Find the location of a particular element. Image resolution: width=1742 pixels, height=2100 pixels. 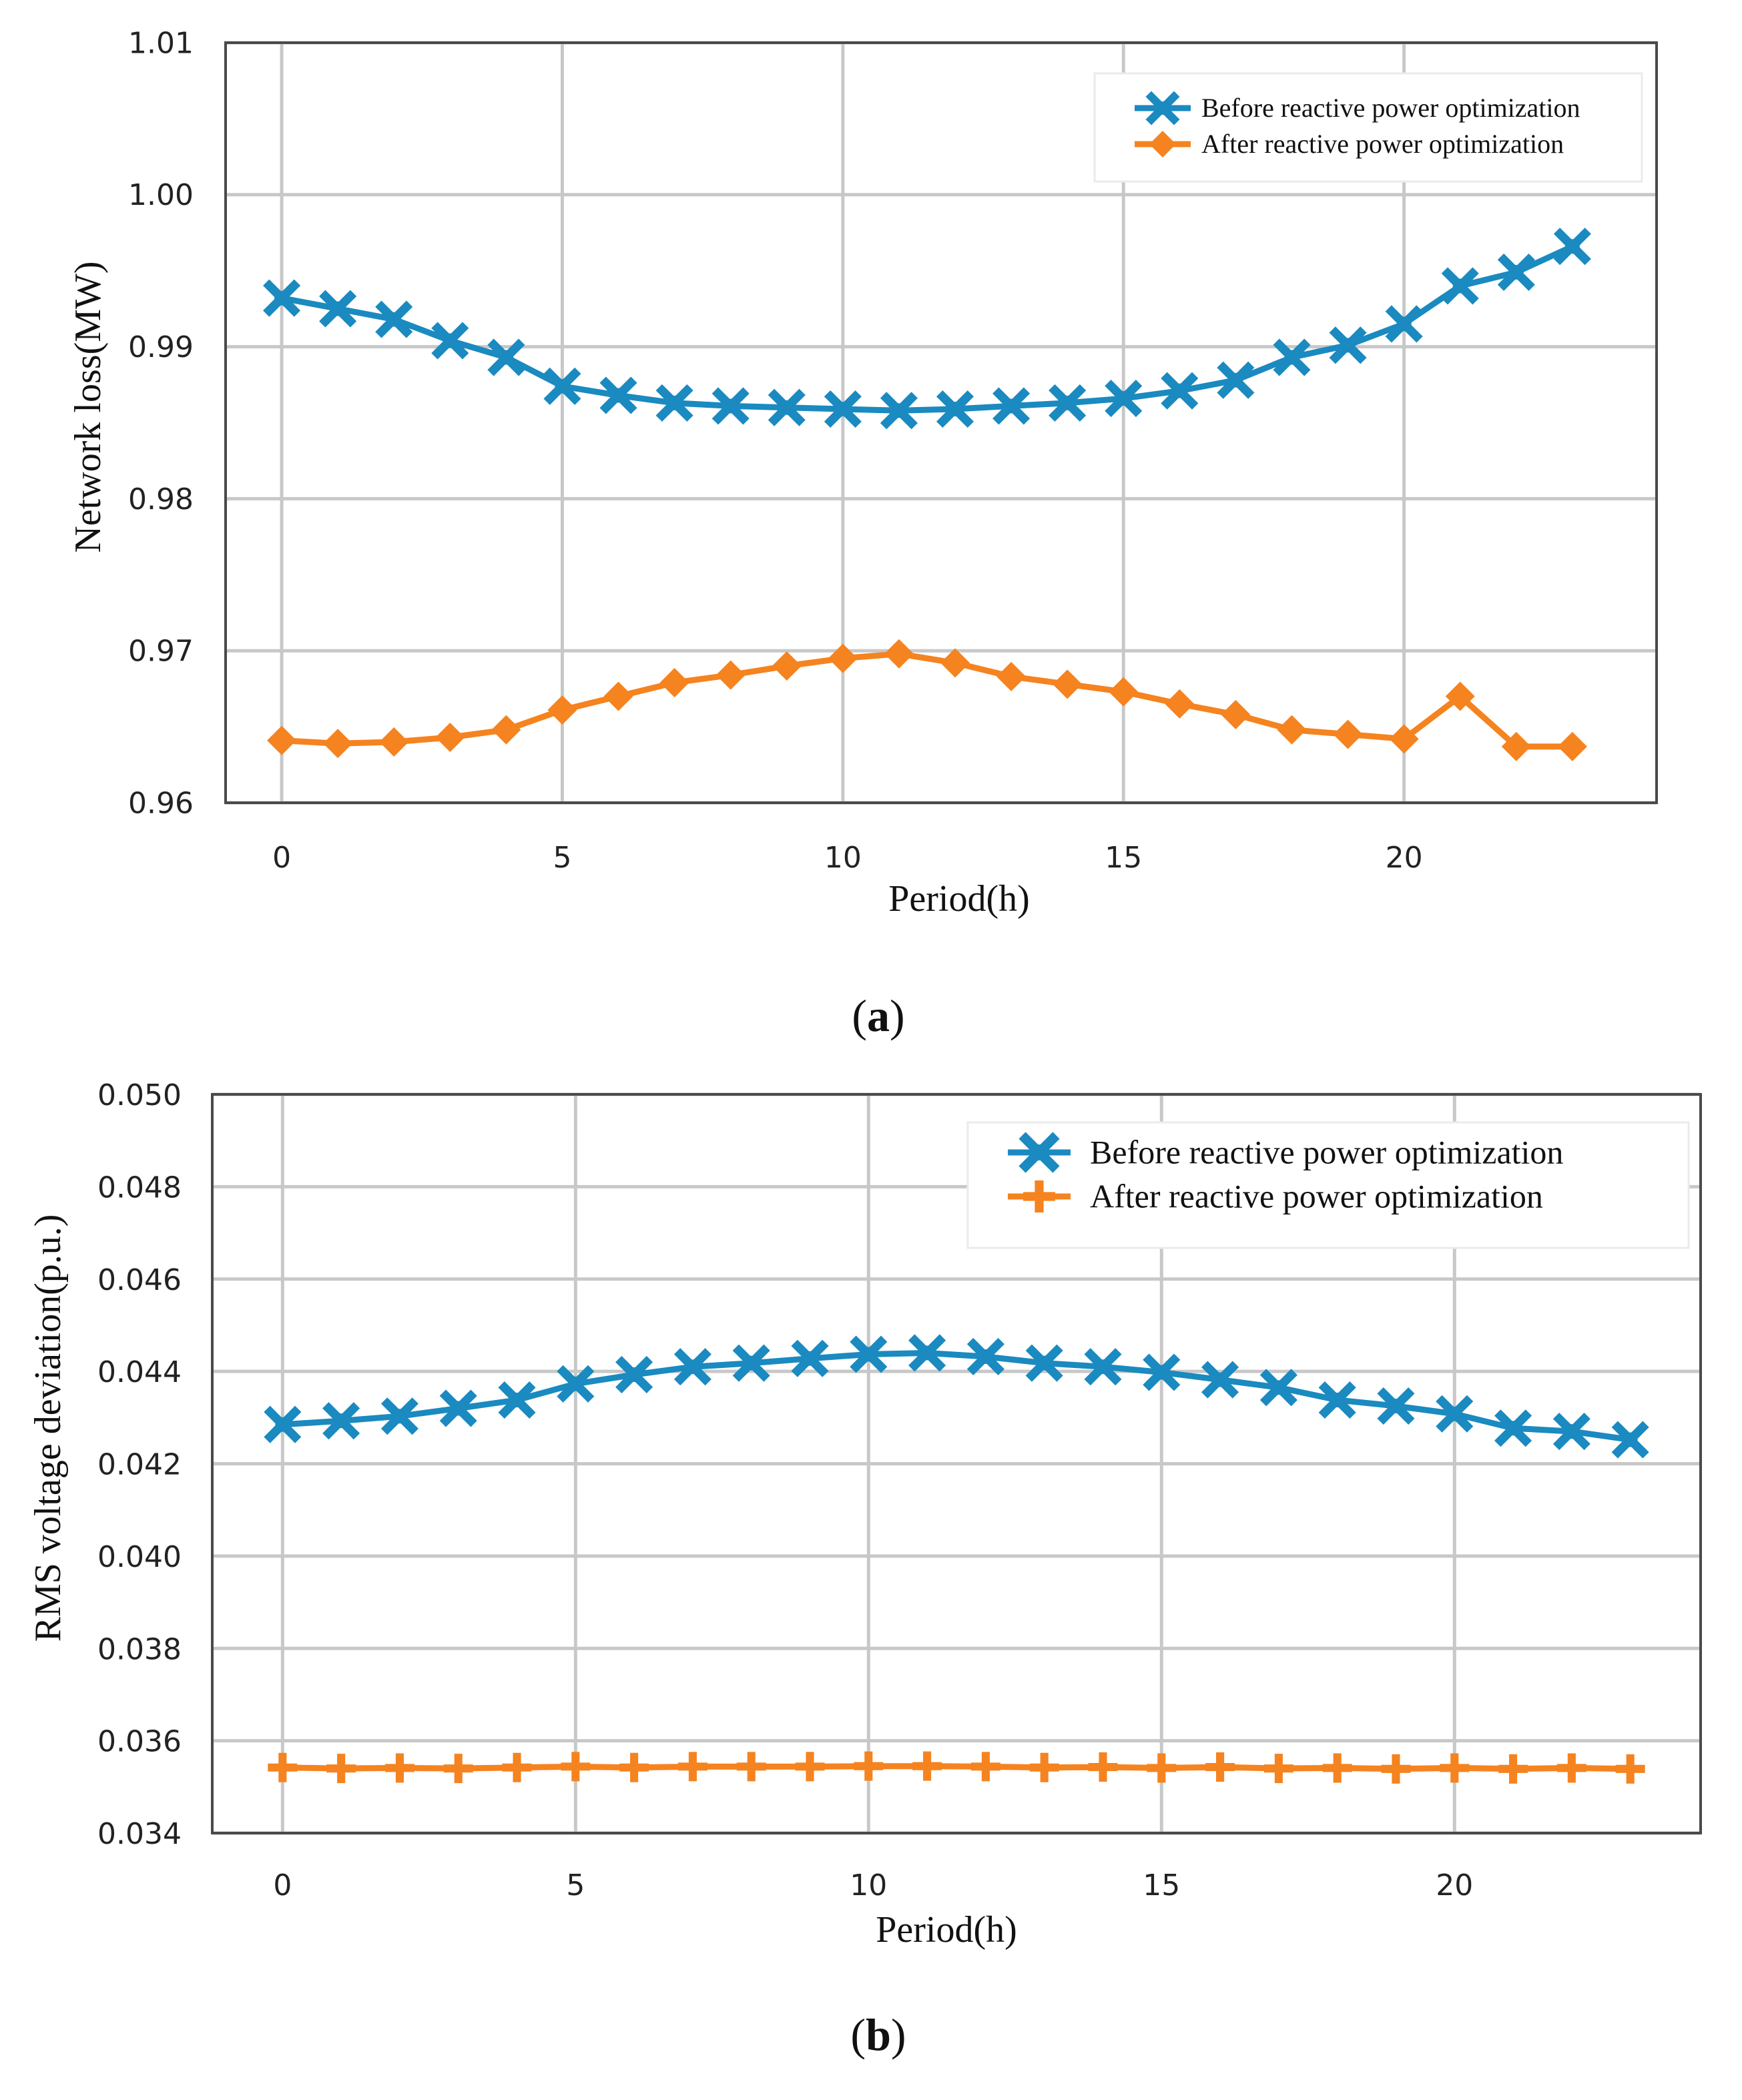

series-line-before is located at coordinates (957, 1396).